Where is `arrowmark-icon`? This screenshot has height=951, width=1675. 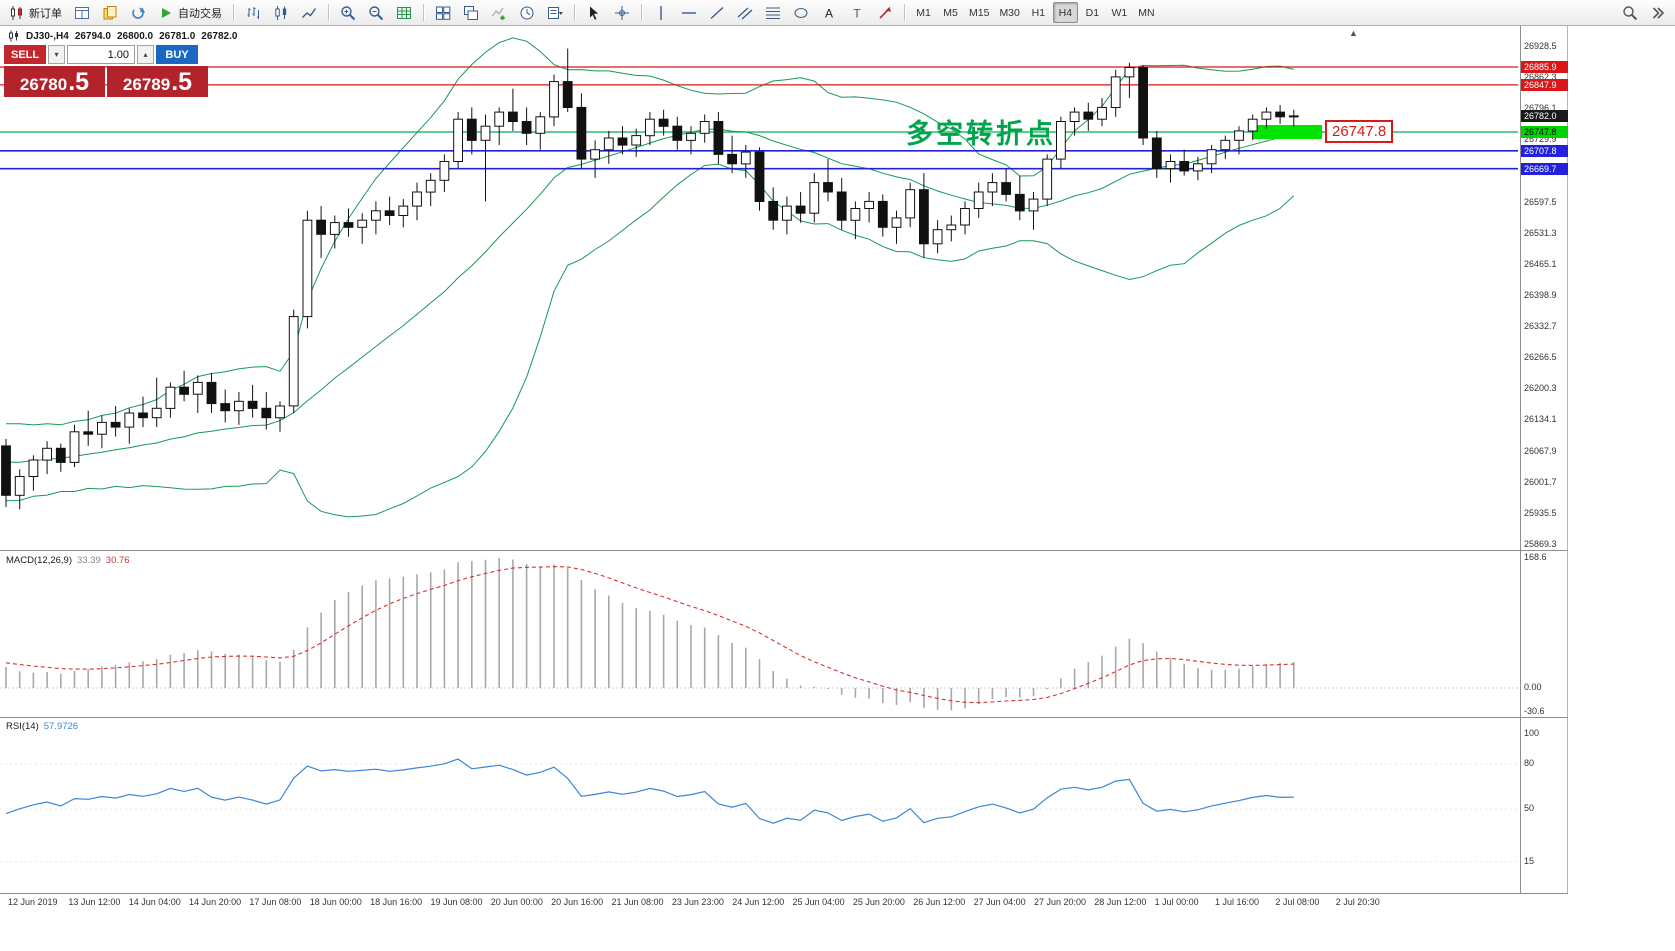
arrowmark-icon is located at coordinates (885, 13).